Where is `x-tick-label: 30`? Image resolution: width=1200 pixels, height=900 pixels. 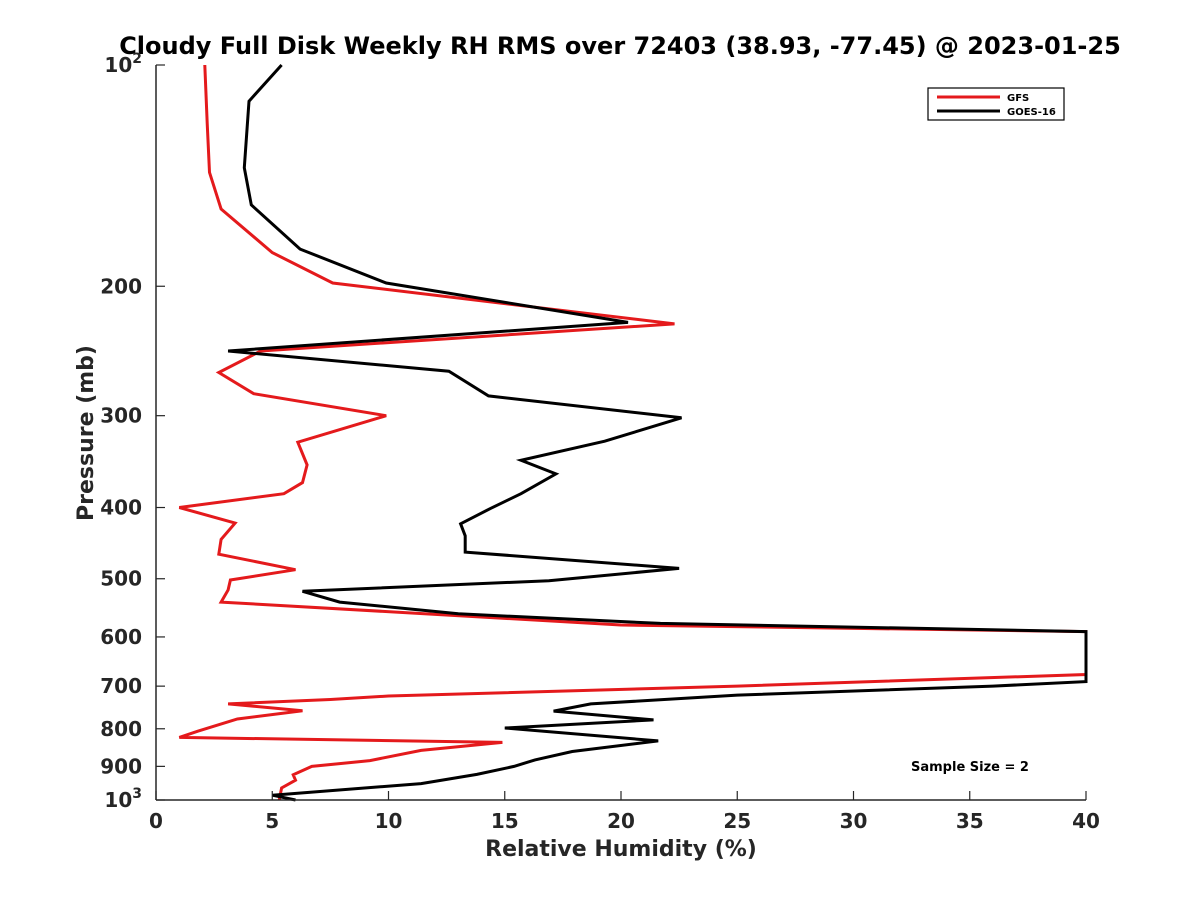 x-tick-label: 30 is located at coordinates (854, 821).